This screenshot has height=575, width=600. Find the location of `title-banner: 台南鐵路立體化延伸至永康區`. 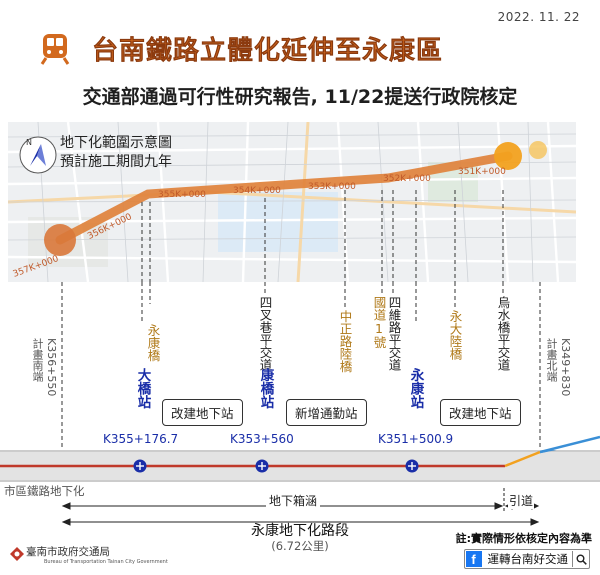

title-banner: 台南鐵路立體化延伸至永康區 is located at coordinates (304, 49).